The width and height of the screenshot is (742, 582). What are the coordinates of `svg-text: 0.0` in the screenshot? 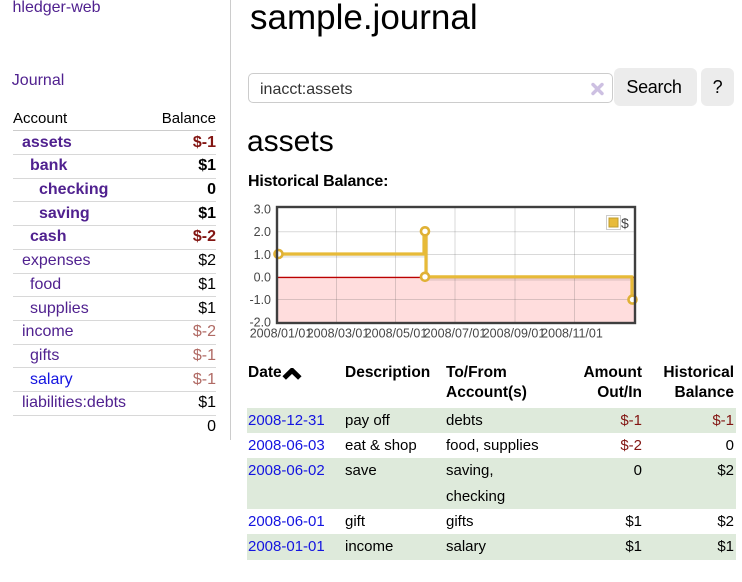 It's located at (262, 278).